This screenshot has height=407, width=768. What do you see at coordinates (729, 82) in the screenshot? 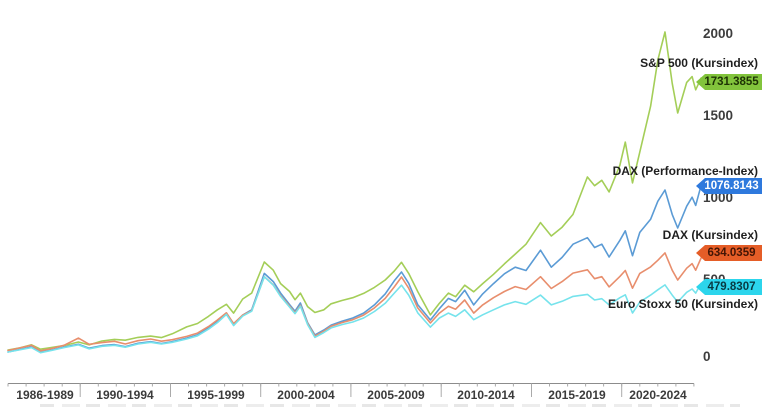
I see `value-badge-sp500: 1731.3855` at bounding box center [729, 82].